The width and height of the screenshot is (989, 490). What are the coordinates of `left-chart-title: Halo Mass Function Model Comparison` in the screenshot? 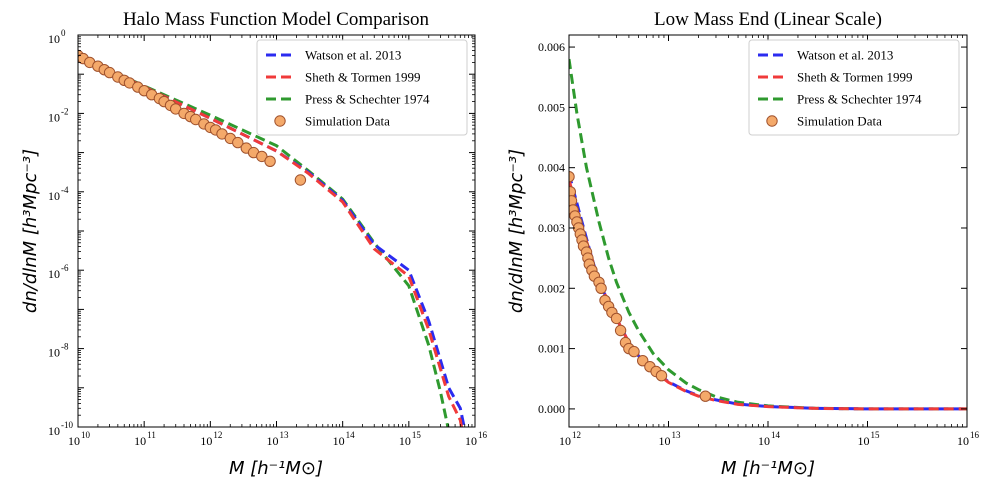 It's located at (276, 19).